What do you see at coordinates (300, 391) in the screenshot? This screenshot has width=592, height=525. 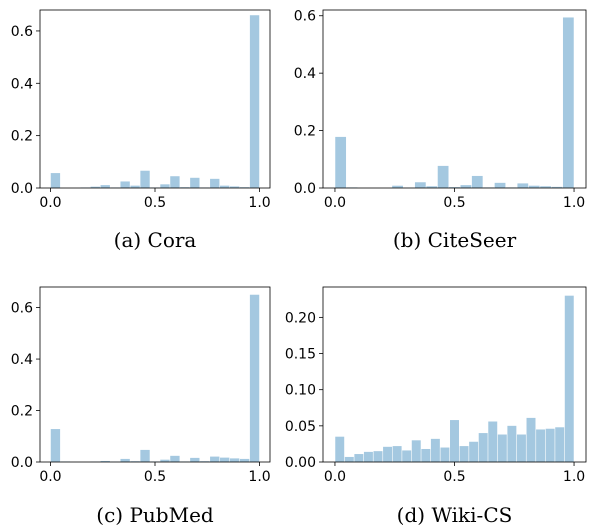 I see `y-tick-label: 0.10` at bounding box center [300, 391].